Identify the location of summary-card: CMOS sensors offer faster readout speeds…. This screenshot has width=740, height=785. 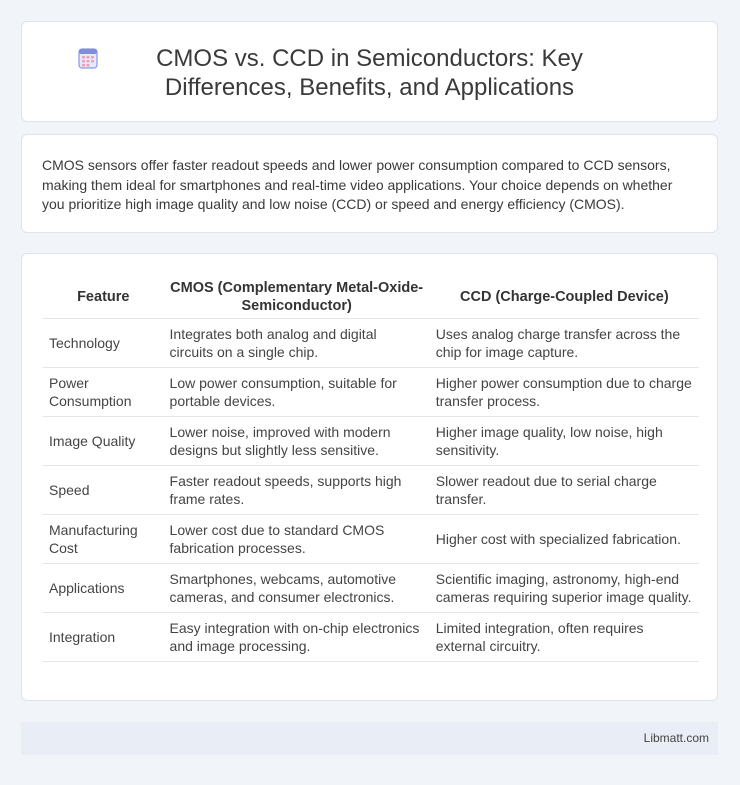
(369, 183).